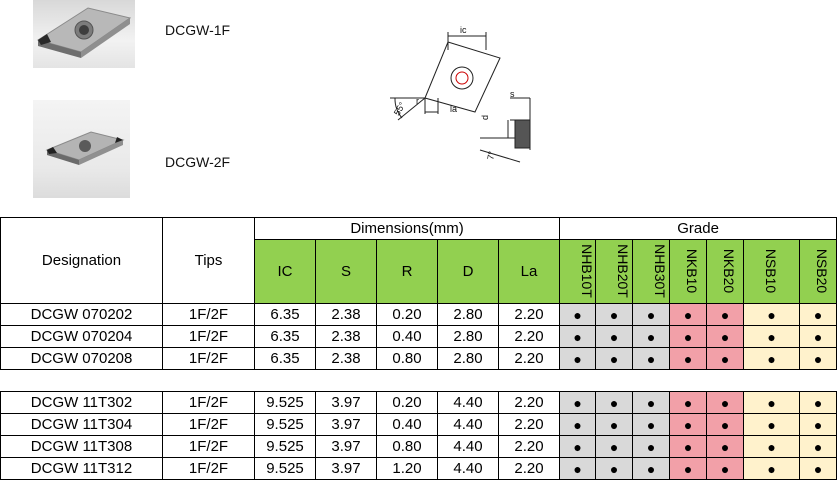 This screenshot has height=485, width=840. I want to click on product-label-2f: DCGW-2F, so click(198, 162).